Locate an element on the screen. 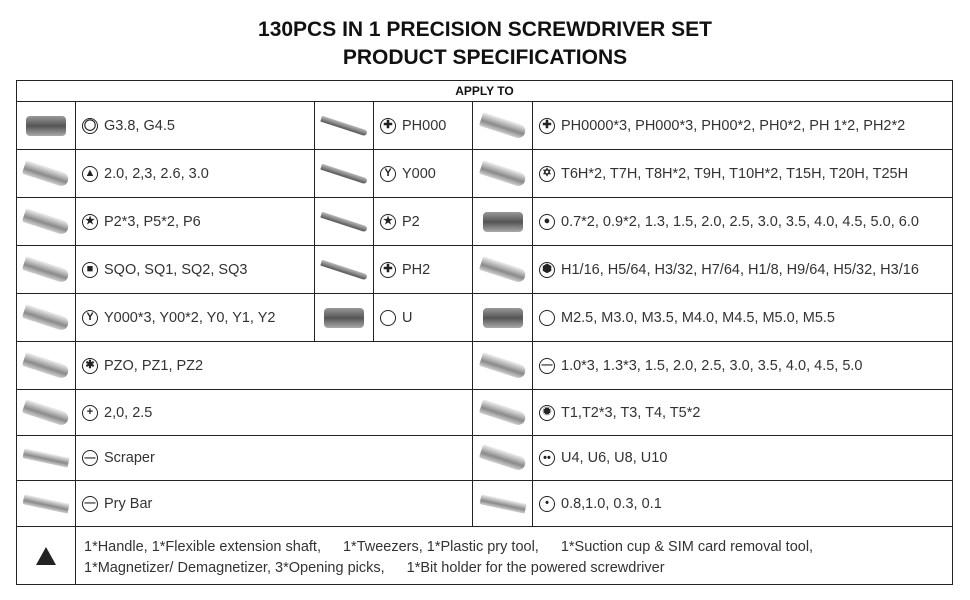  square-icon: ■ is located at coordinates (90, 269).